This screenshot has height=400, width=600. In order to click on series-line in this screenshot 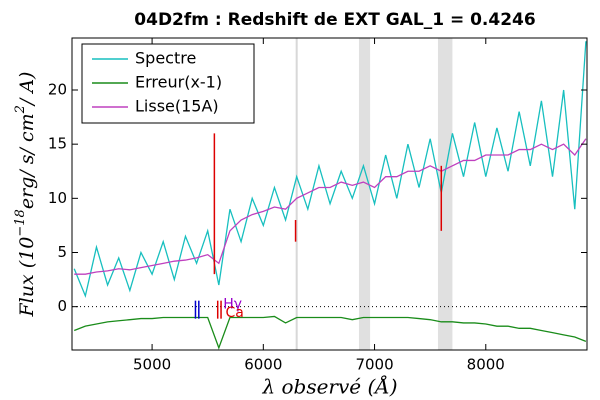, I will do `click(330, 332)`.